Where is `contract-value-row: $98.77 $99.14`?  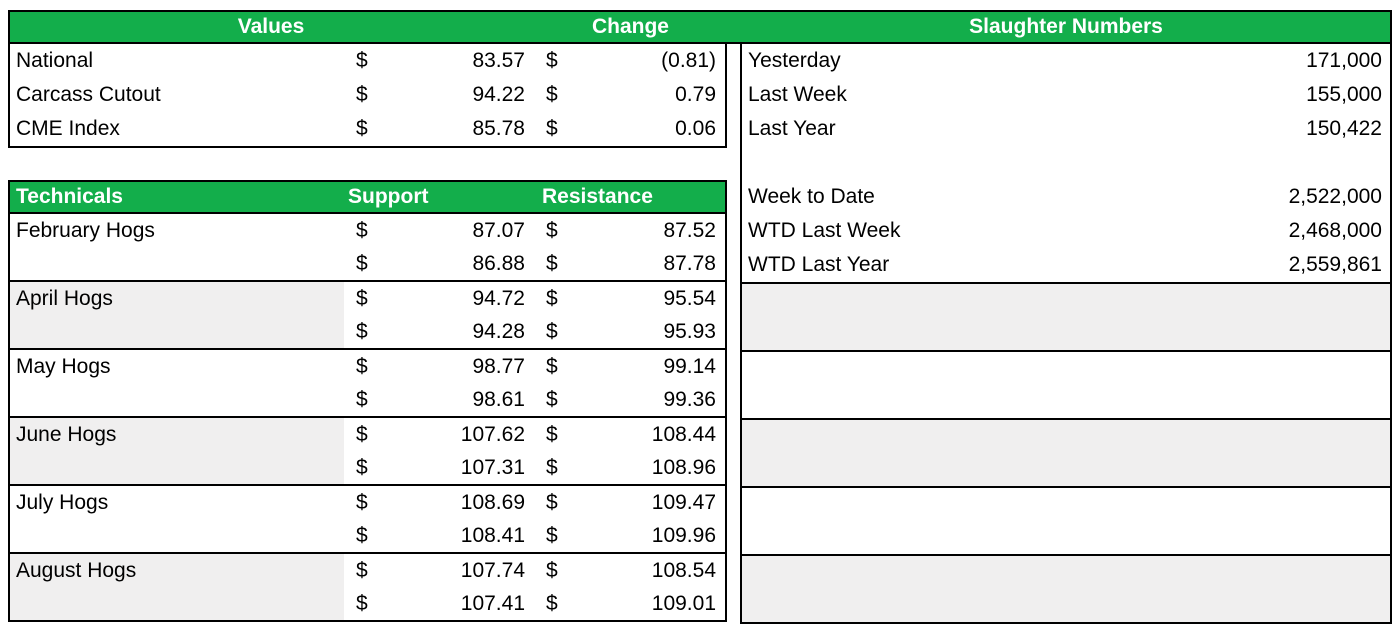 contract-value-row: $98.77 $99.14 is located at coordinates (534, 366).